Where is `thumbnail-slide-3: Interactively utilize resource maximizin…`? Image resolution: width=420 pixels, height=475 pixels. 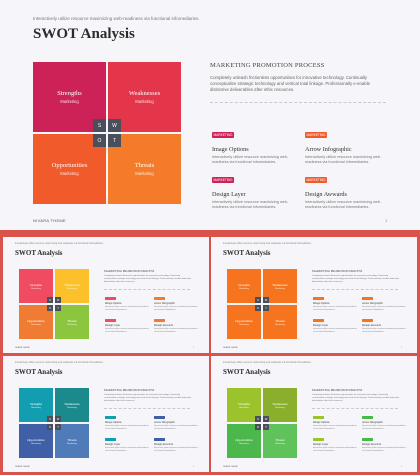 thumbnail-slide-3: Interactively utilize resource maximizin… is located at coordinates (106, 414).